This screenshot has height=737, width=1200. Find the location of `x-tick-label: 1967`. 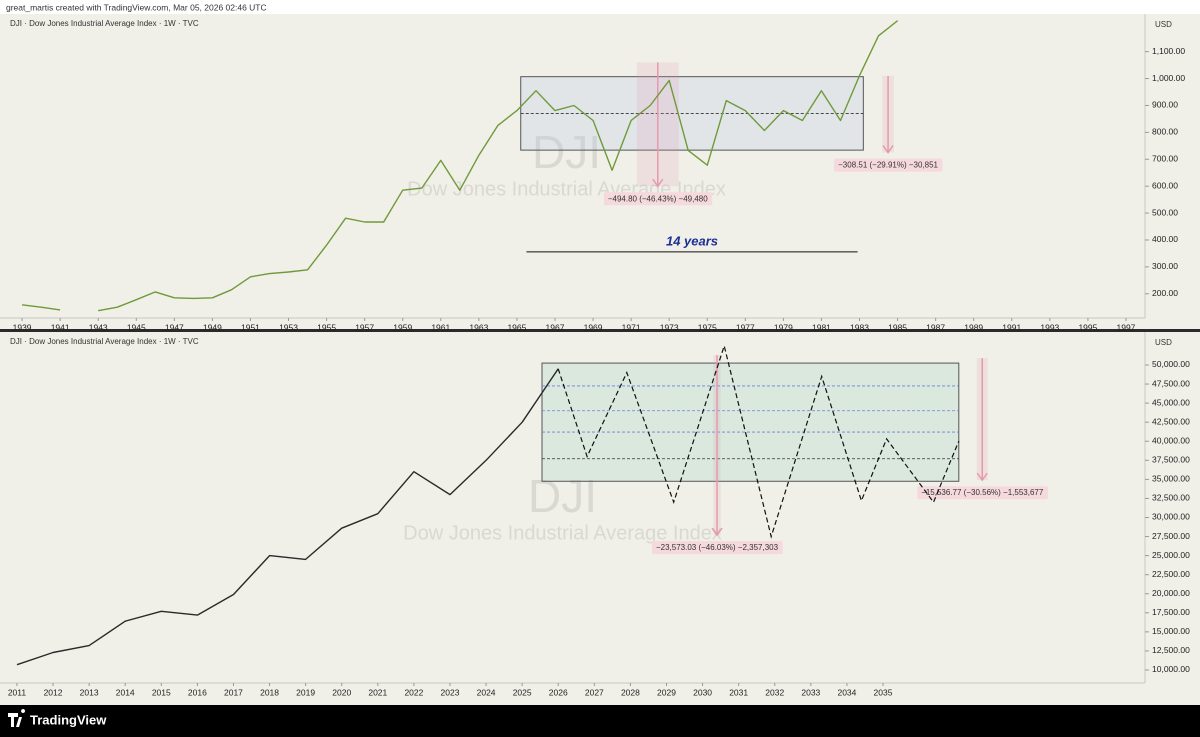

x-tick-label: 1967 is located at coordinates (555, 327).